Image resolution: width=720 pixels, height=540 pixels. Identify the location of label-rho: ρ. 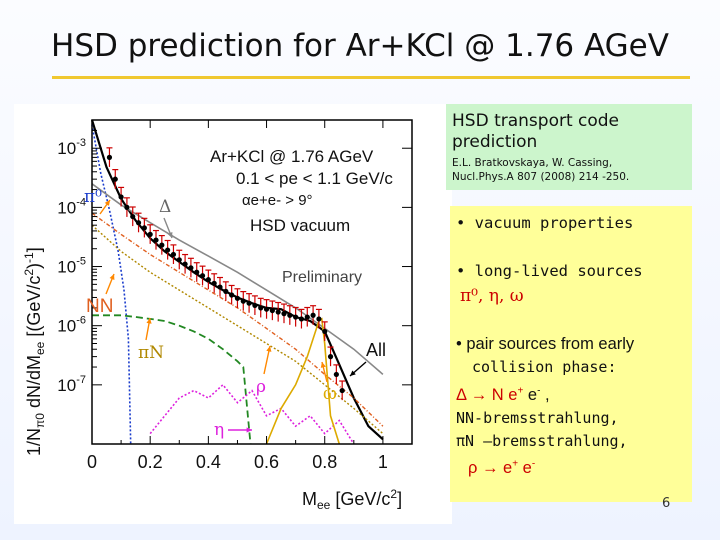
(261, 387).